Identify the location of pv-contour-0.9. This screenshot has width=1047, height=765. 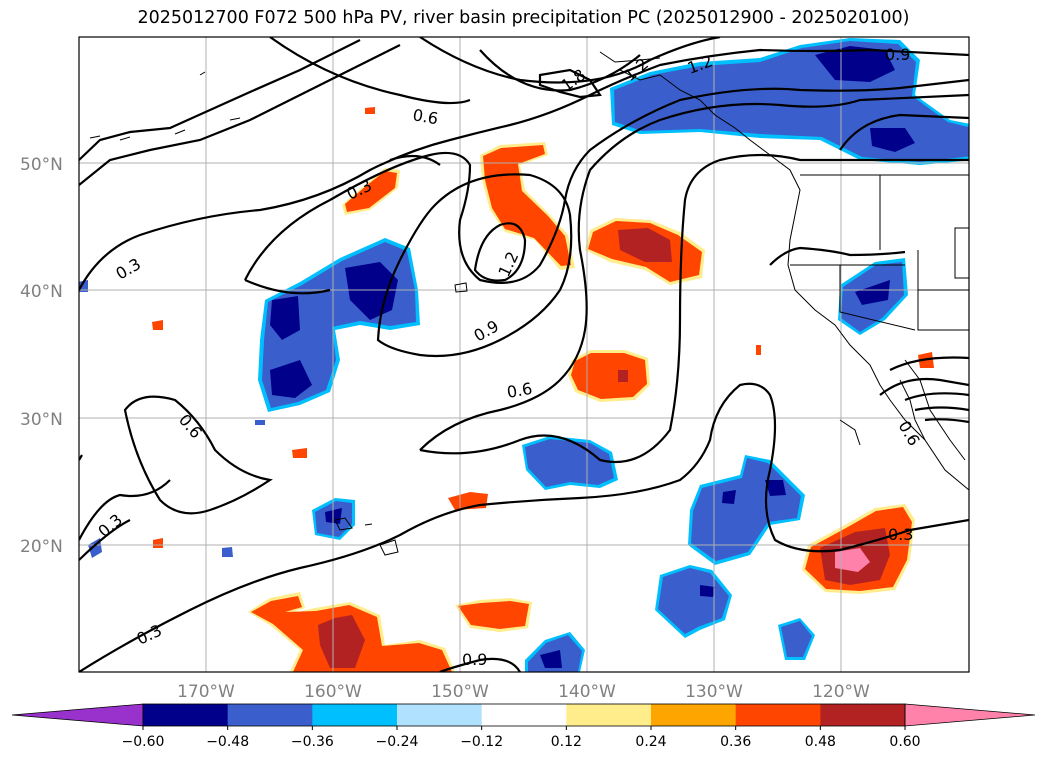
(474, 265).